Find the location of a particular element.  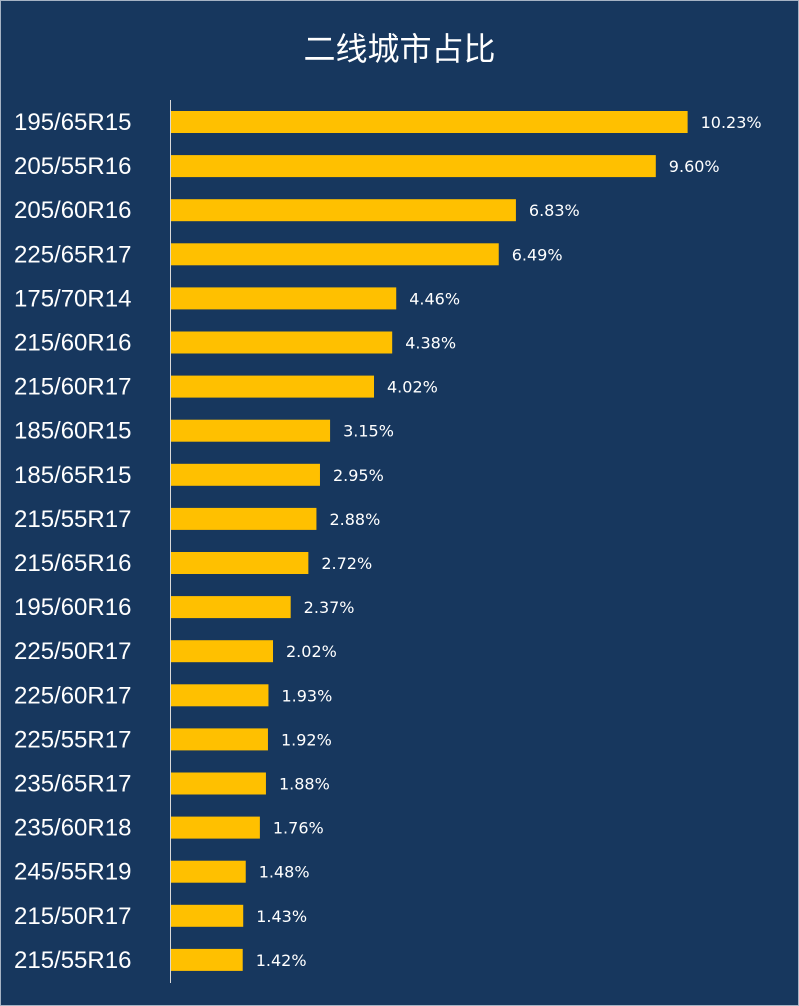

category-label: 185/60R15 is located at coordinates (72, 431).